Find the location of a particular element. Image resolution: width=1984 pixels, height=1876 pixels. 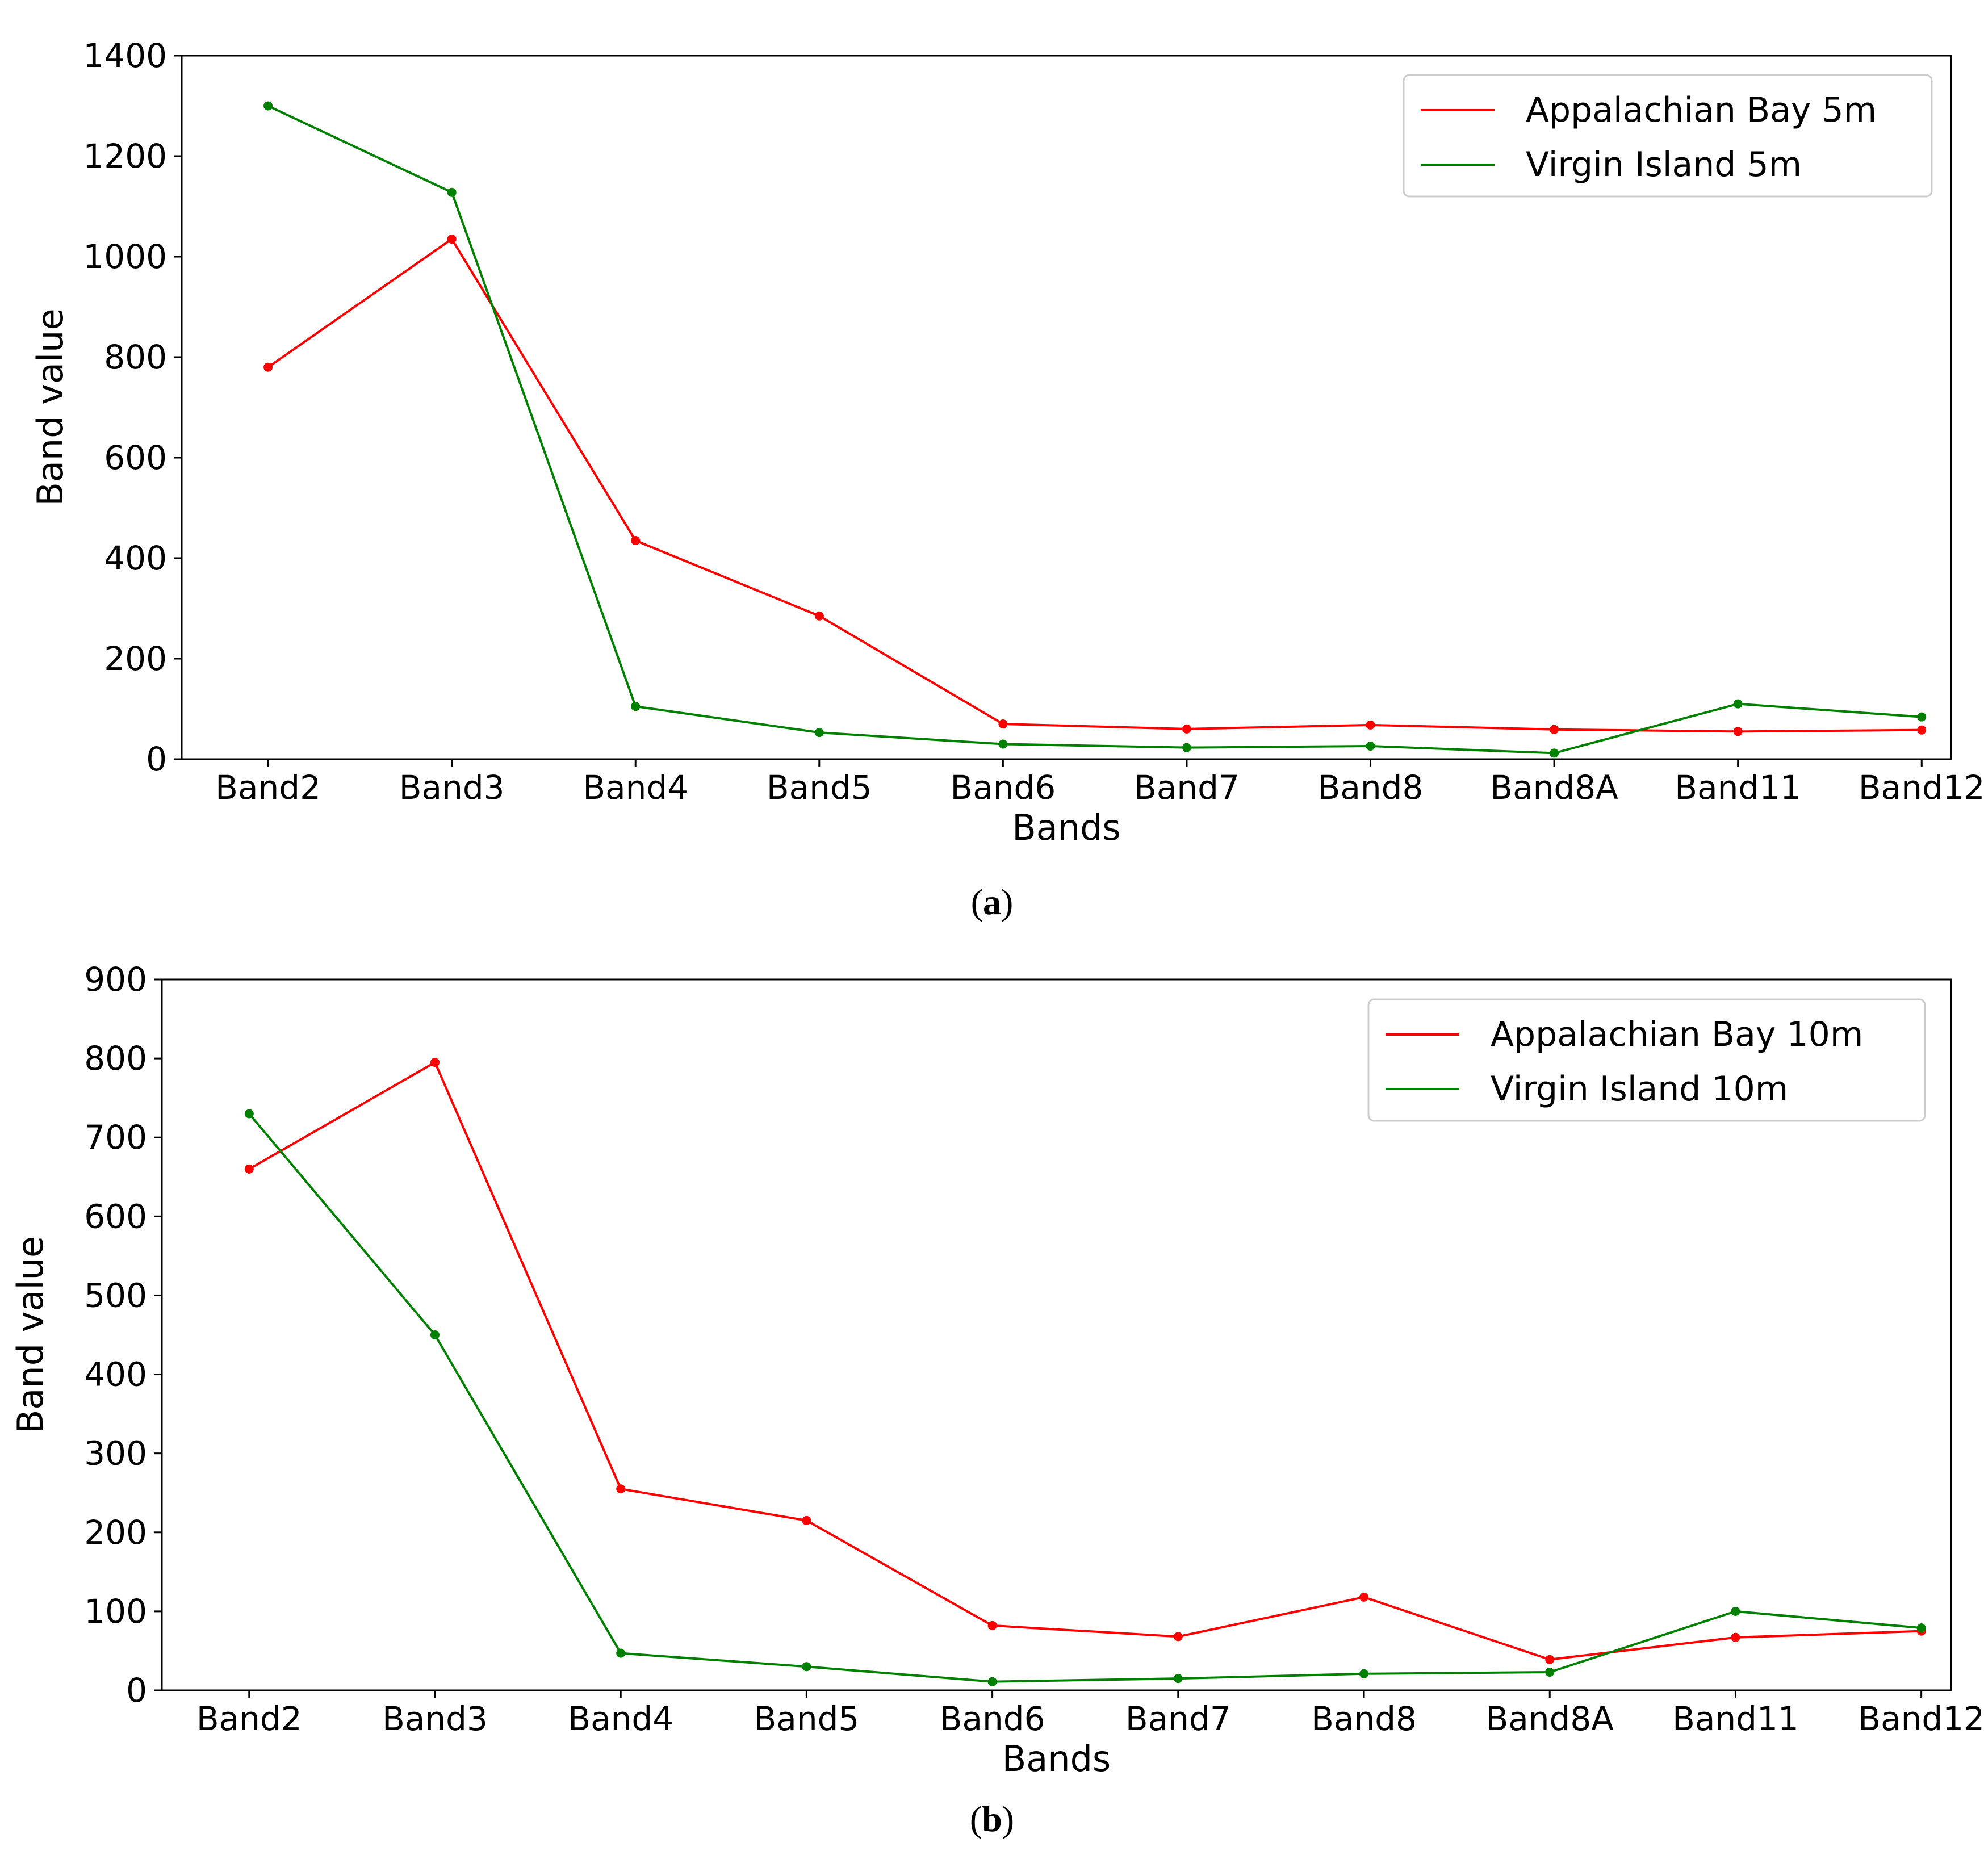

y-tick-label: 500 is located at coordinates (115, 1295).